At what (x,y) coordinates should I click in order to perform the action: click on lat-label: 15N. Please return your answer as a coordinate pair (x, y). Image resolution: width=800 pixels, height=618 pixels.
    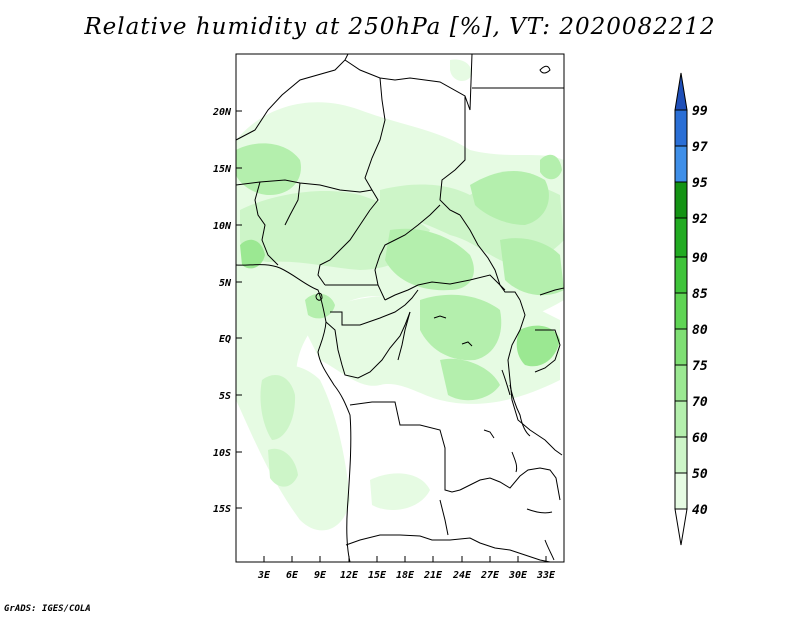
    Looking at the image, I should click on (222, 169).